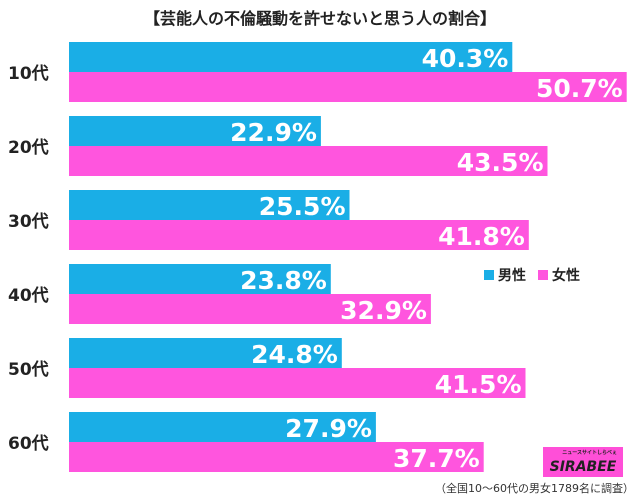 The height and width of the screenshot is (496, 640). I want to click on chart-title: 【芸能人の不倫騒動を許せないと思う人の割合】, so click(319, 18).